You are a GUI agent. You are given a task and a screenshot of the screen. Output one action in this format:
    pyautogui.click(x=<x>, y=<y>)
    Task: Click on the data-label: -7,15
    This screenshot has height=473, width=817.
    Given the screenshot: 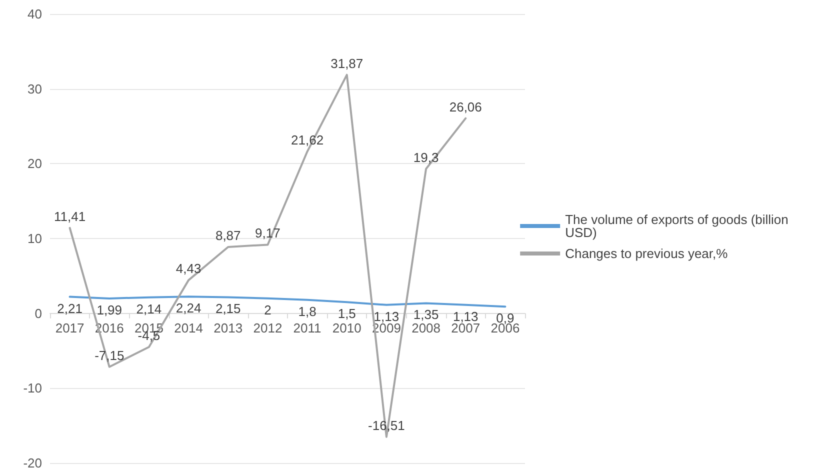 What is the action you would take?
    pyautogui.click(x=109, y=355)
    